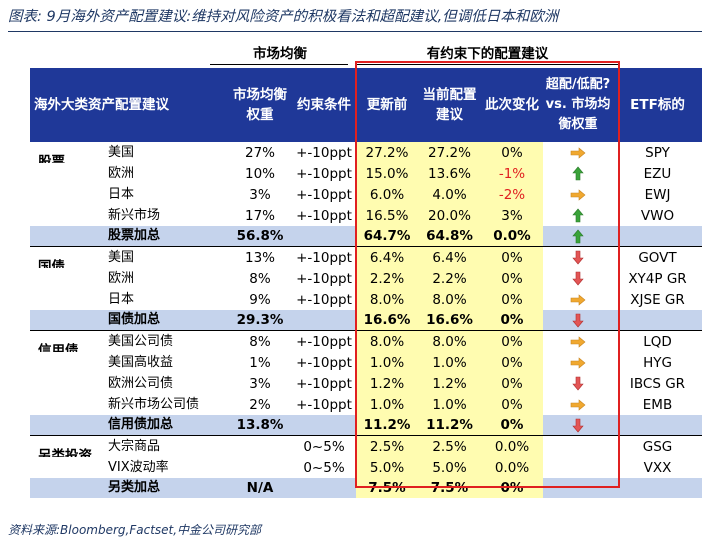  I want to click on before-cell: 11.2%, so click(387, 425).